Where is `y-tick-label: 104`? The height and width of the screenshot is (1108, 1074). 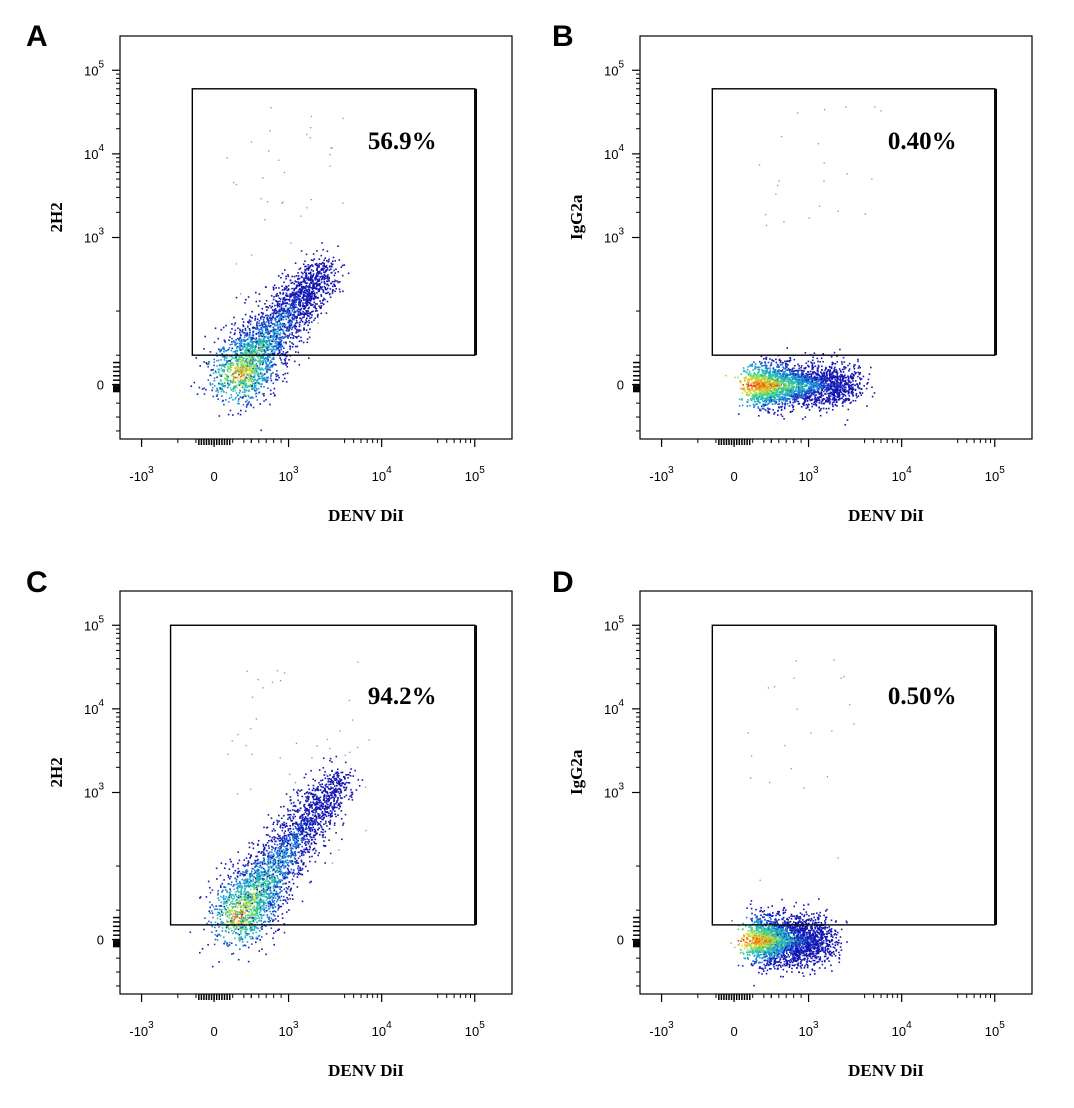 y-tick-label: 104 is located at coordinates (94, 152).